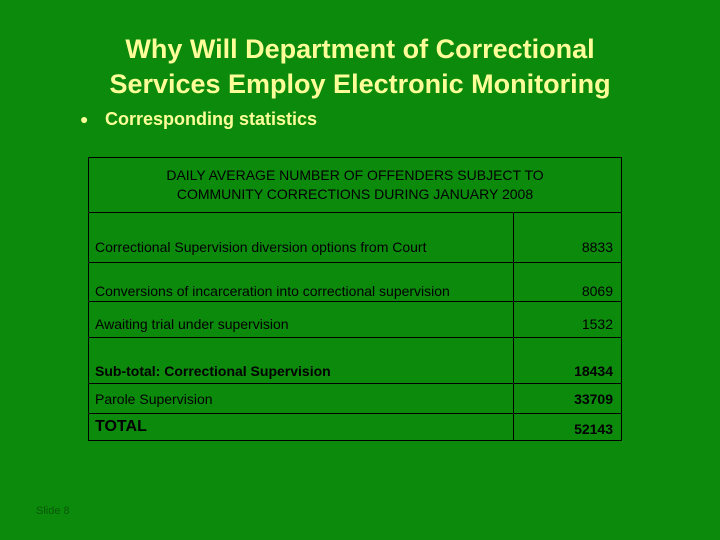 Image resolution: width=720 pixels, height=540 pixels. Describe the element at coordinates (593, 429) in the screenshot. I see `row-value: 52143` at that location.